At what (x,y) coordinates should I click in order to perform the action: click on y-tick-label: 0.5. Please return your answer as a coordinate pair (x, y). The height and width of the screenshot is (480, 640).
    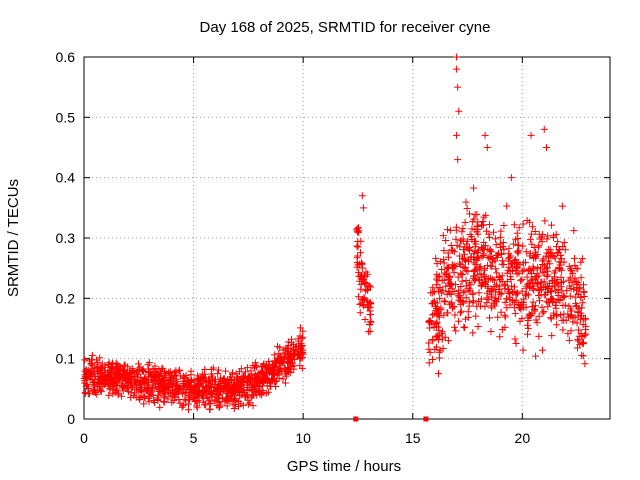
    Looking at the image, I should click on (66, 117).